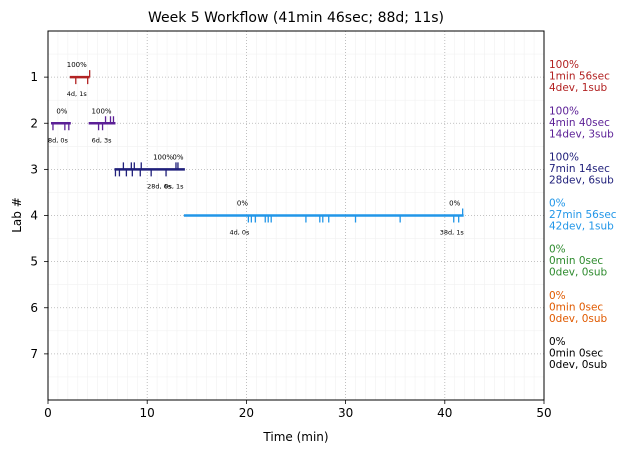 The height and width of the screenshot is (453, 630). What do you see at coordinates (34, 216) in the screenshot?
I see `y-tick-label: 4` at bounding box center [34, 216].